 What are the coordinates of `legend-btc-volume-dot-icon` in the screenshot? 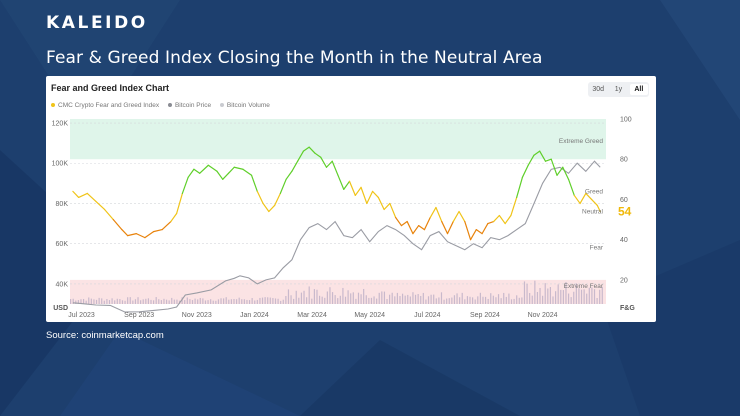 It's located at (221, 105).